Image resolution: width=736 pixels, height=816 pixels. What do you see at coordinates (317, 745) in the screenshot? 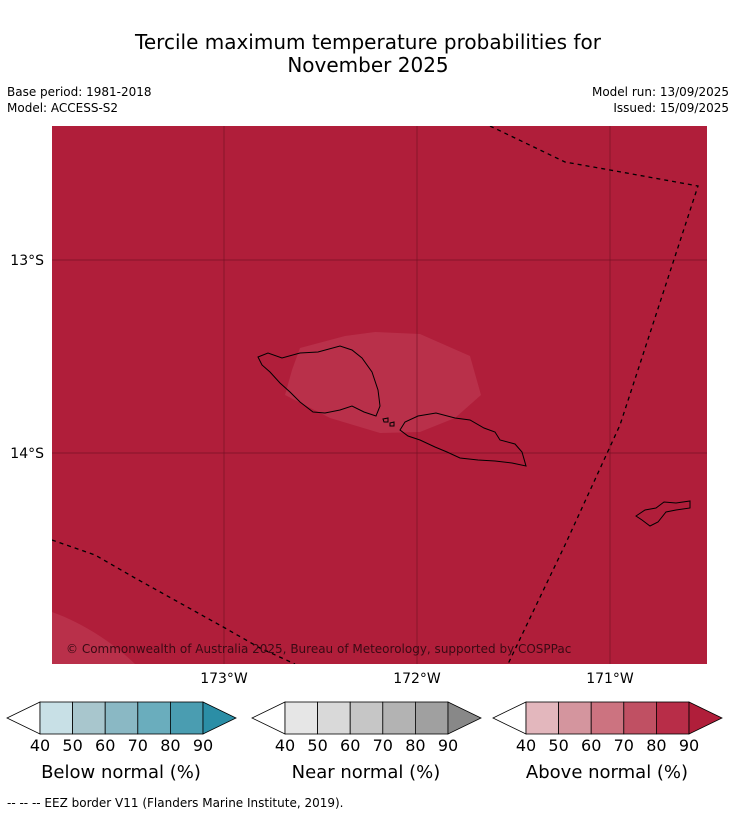
I see `colorbar-near-tick-label: 50` at bounding box center [317, 745].